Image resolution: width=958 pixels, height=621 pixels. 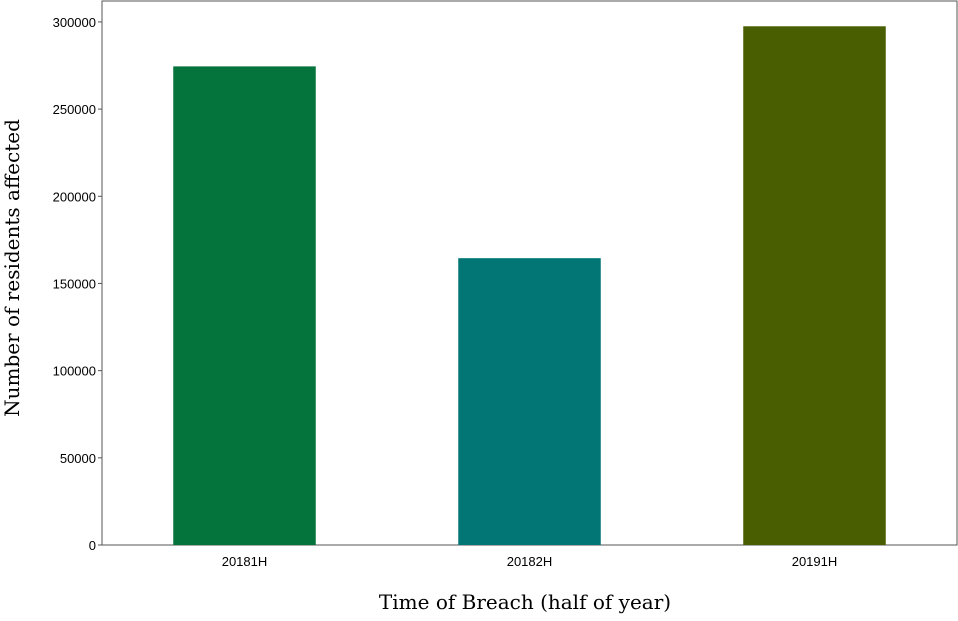 What do you see at coordinates (74, 22) in the screenshot?
I see `y-tick-label: 300000` at bounding box center [74, 22].